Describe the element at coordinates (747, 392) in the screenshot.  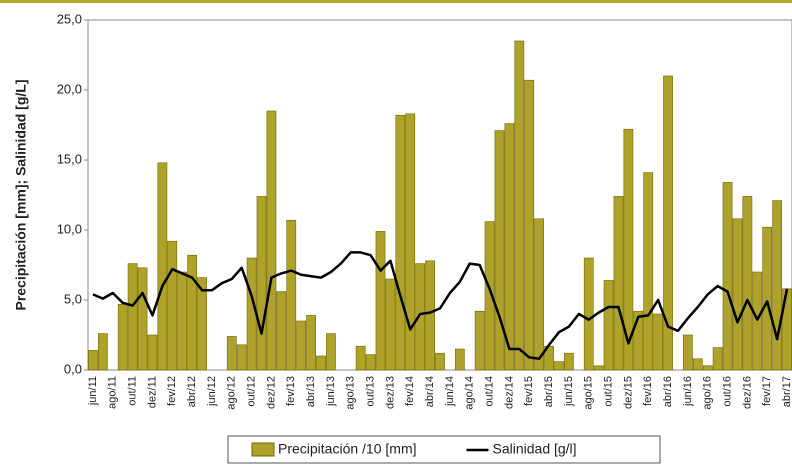
I see `x-tick-label: dez/16` at that location.